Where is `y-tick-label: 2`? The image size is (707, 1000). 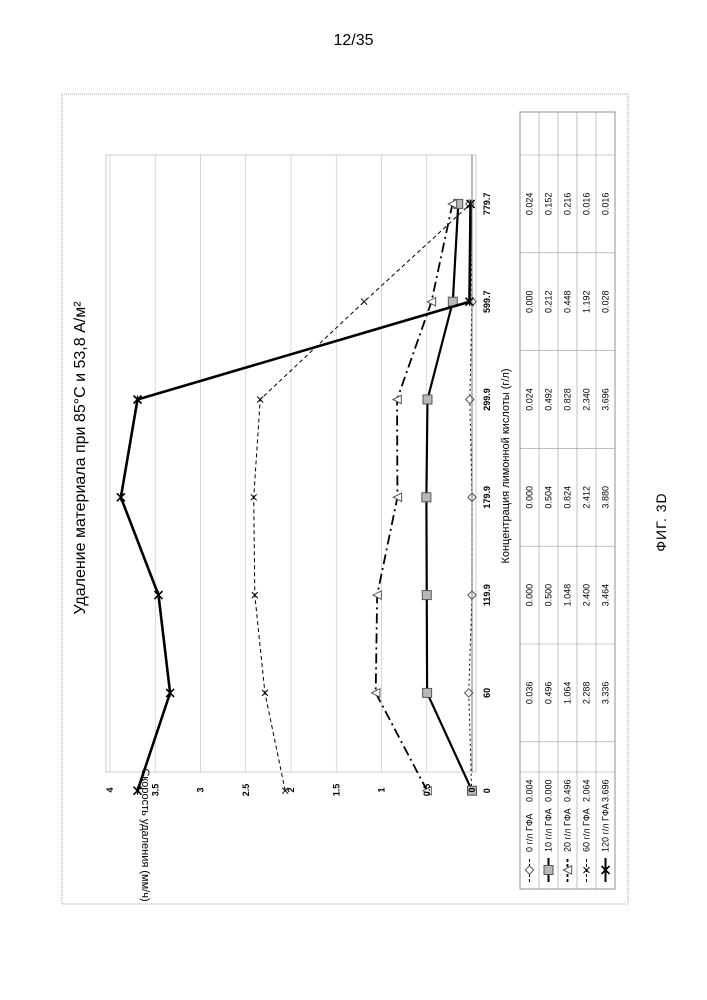 y-tick-label: 2 is located at coordinates (291, 789).